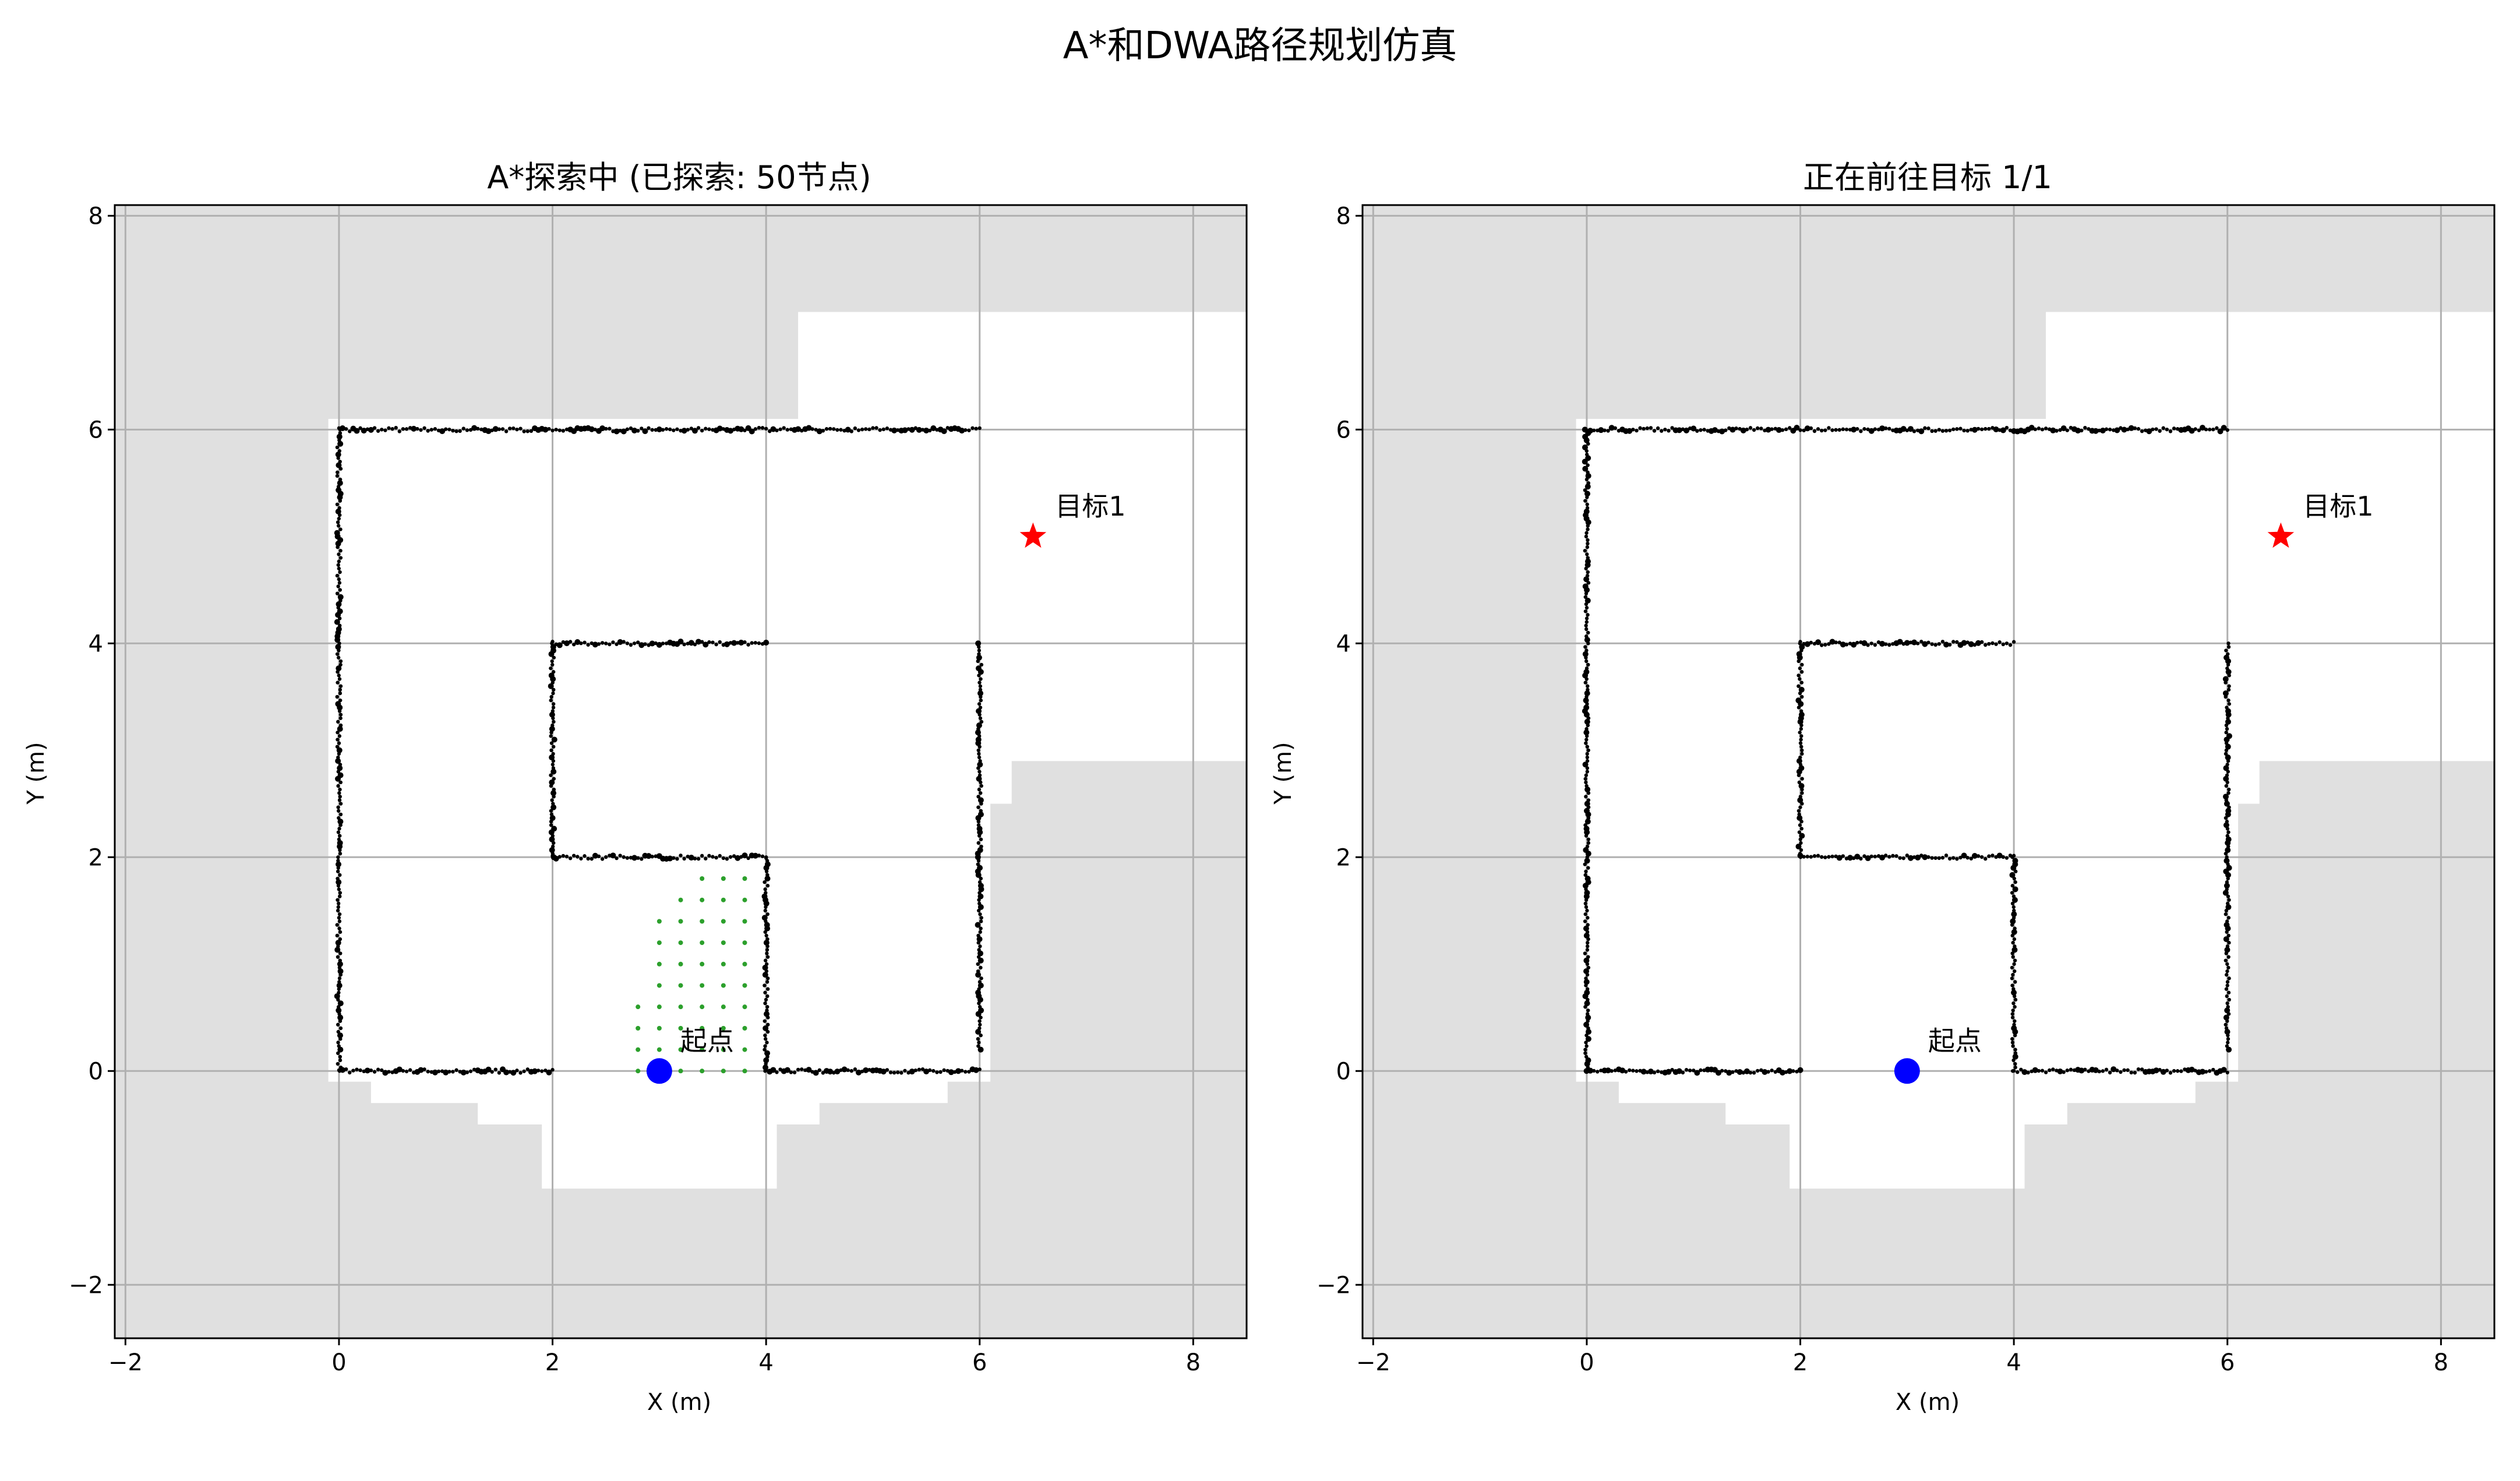 The image size is (2520, 1481). What do you see at coordinates (2441, 1363) in the screenshot?
I see `right-x-tick-label: 8` at bounding box center [2441, 1363].